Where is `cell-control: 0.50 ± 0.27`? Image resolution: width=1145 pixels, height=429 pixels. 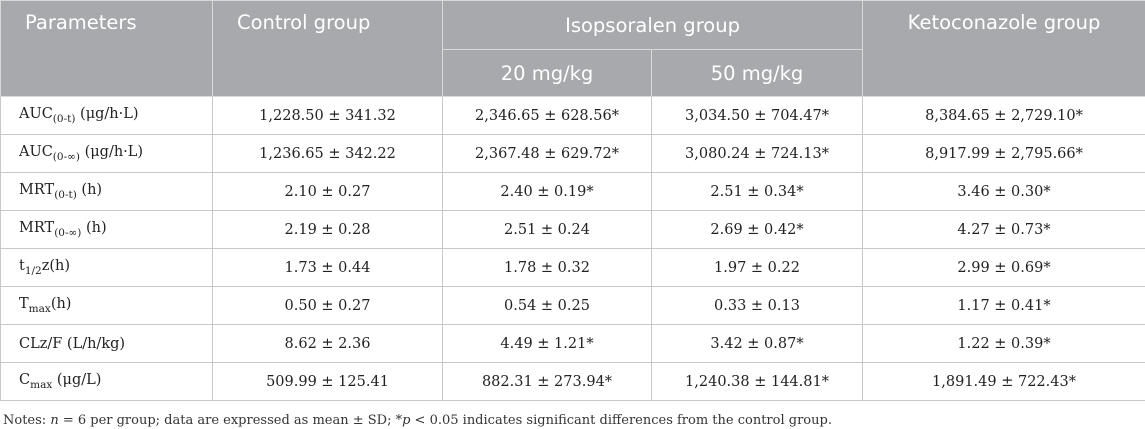
cell-control: 0.50 ± 0.27 is located at coordinates (327, 305).